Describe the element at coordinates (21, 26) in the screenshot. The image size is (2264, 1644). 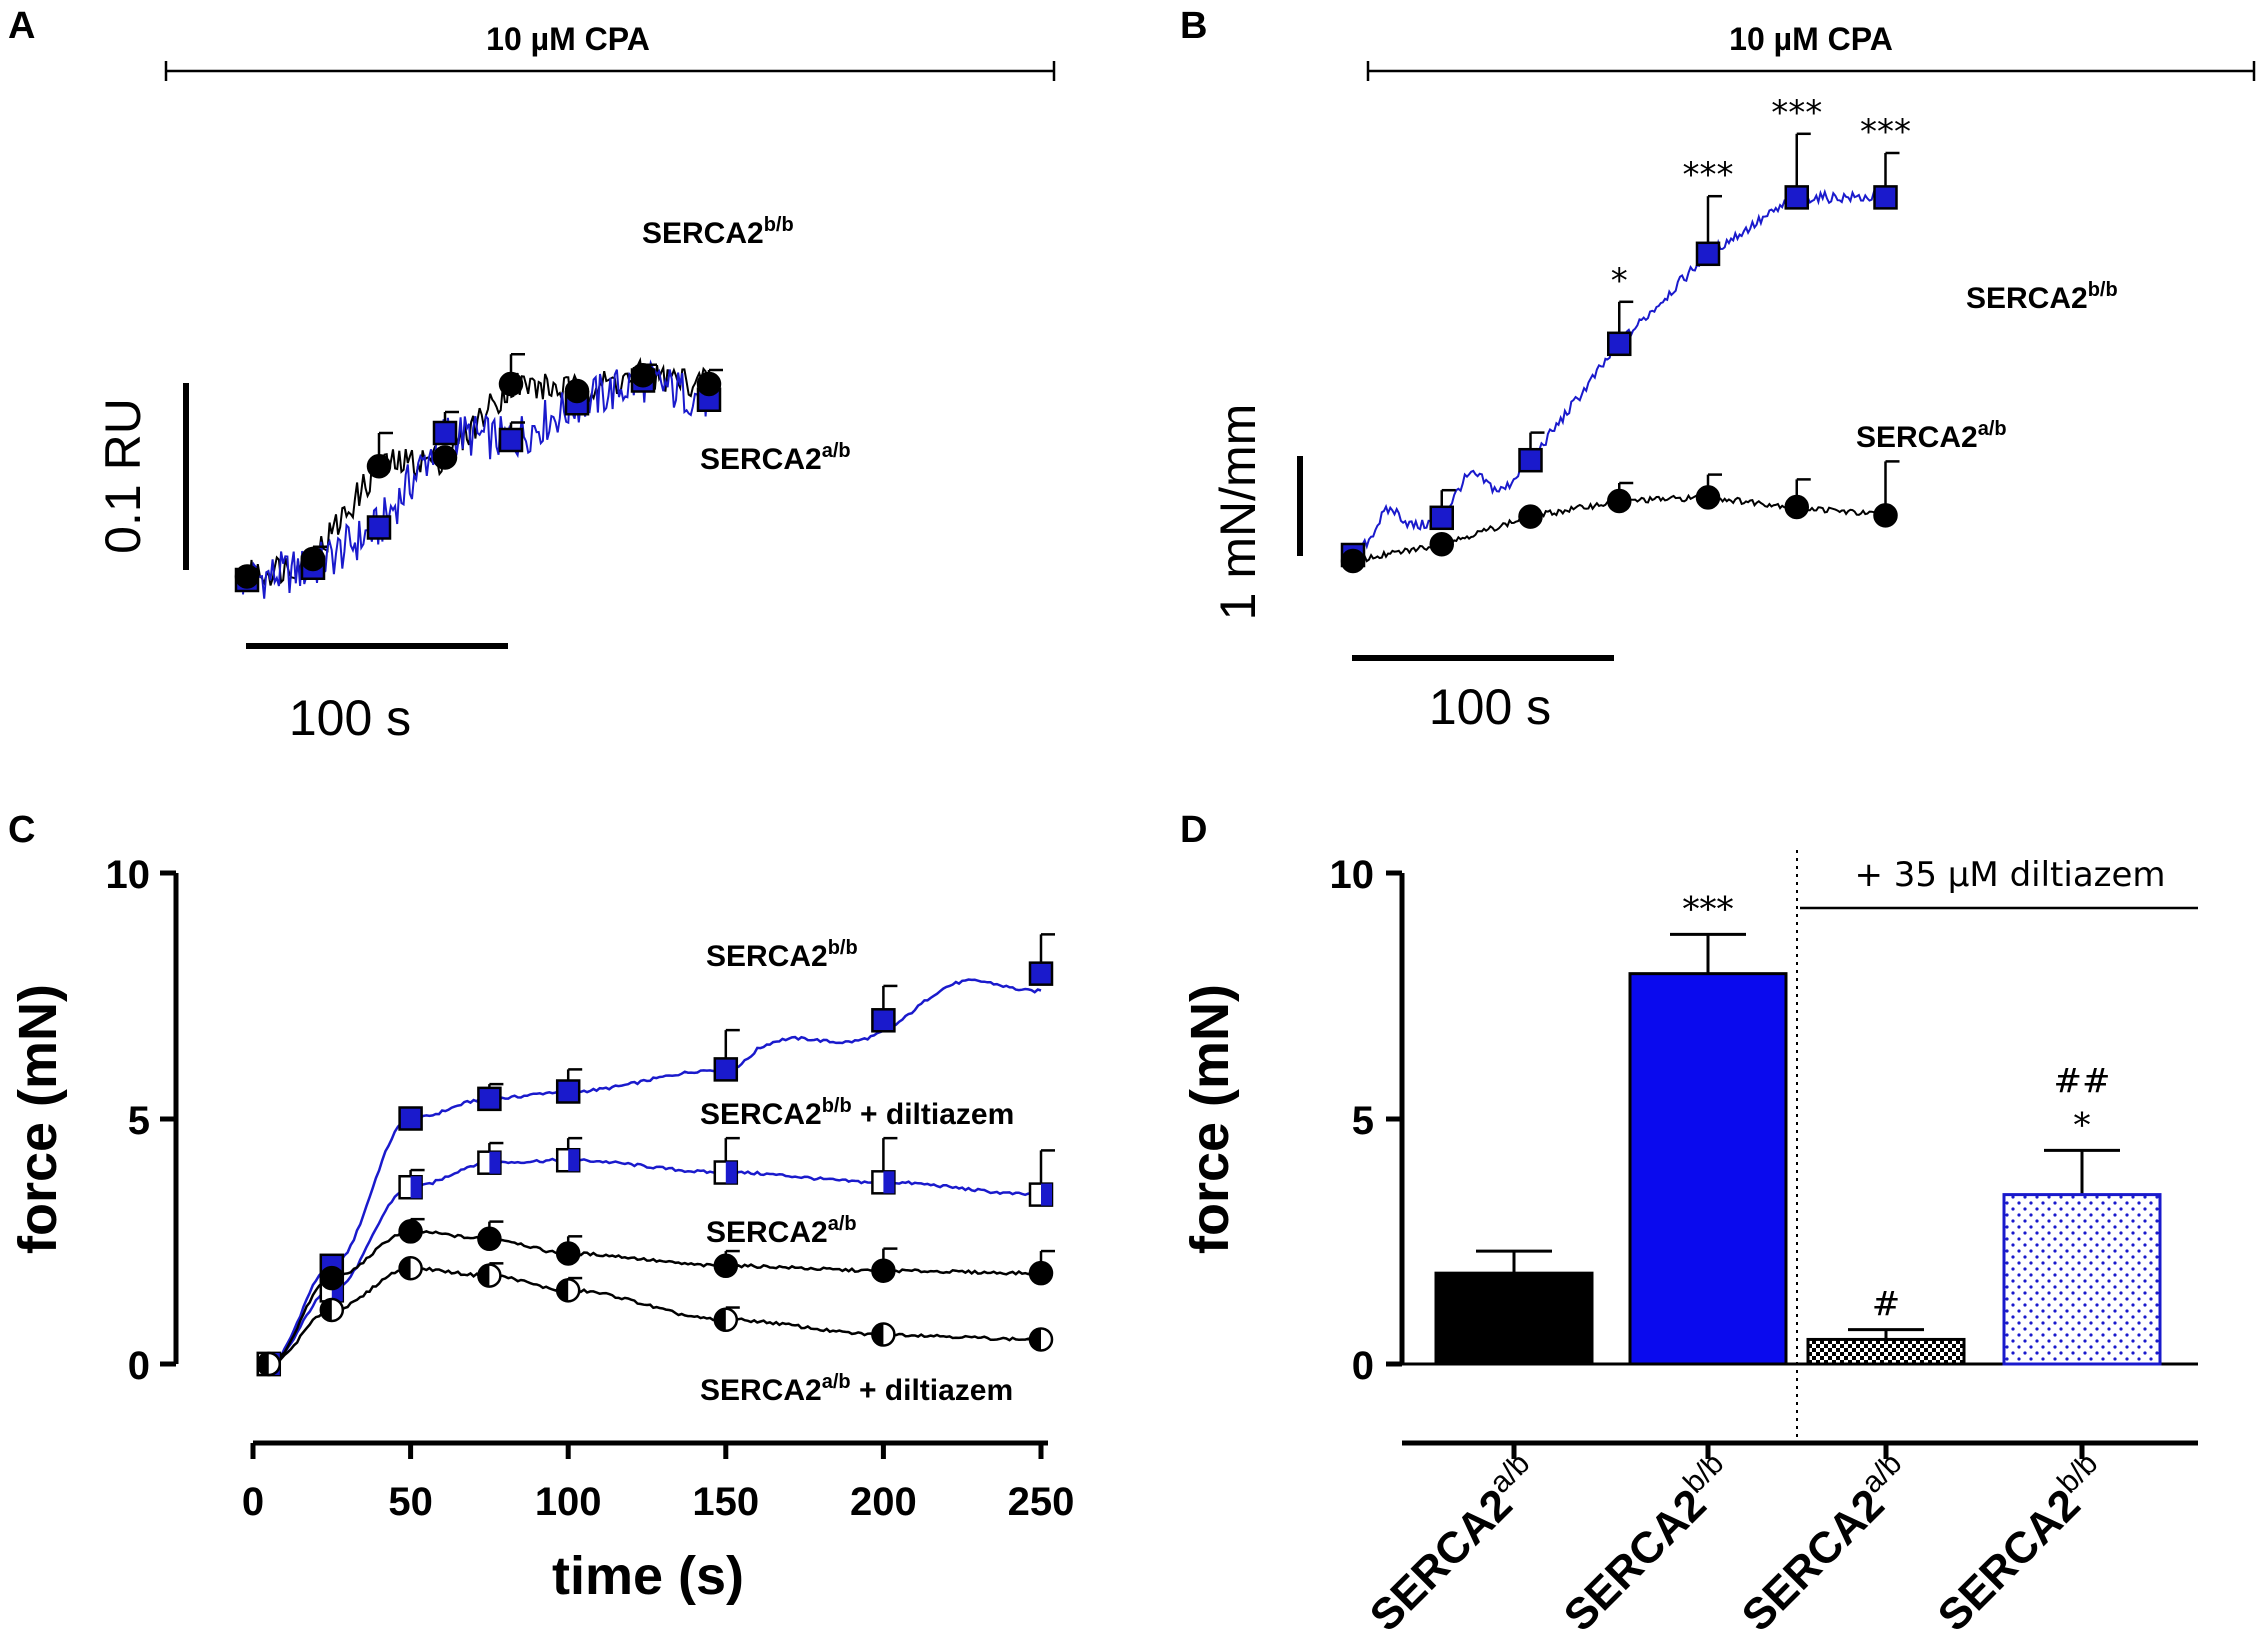
I see `panel-label-a: A` at that location.